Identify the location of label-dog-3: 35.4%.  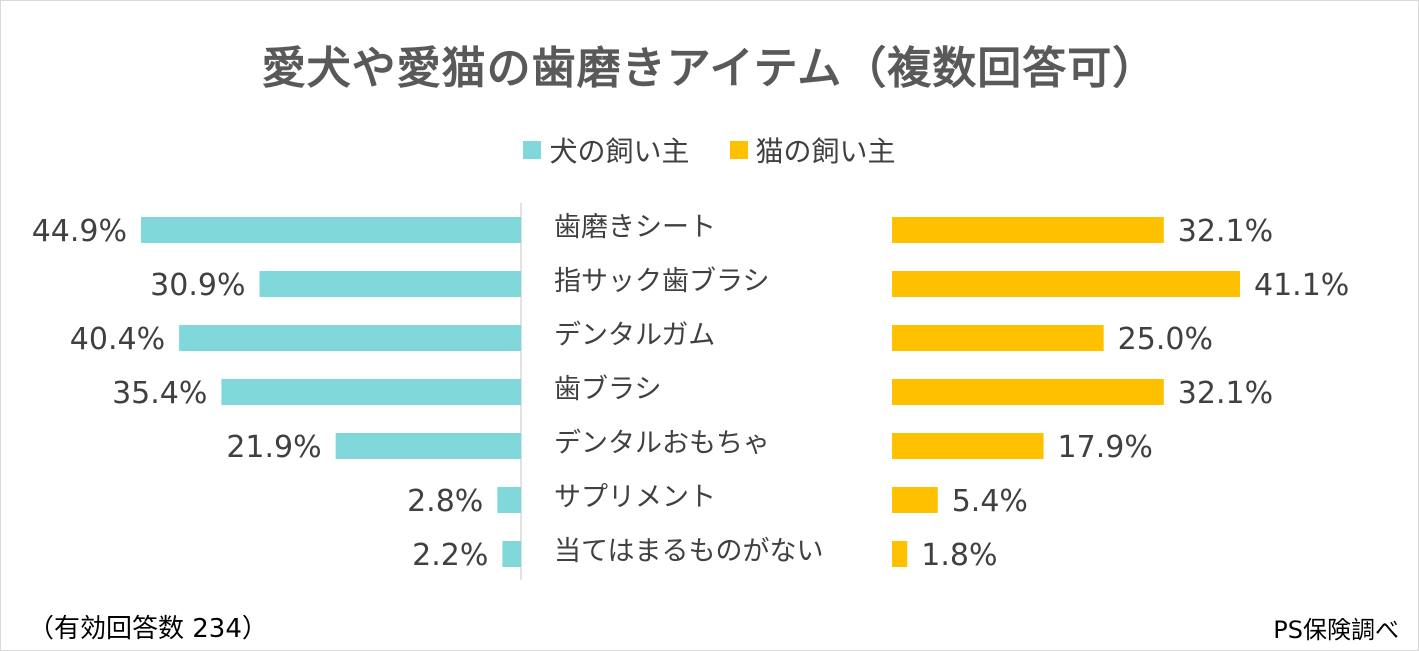
(159, 393).